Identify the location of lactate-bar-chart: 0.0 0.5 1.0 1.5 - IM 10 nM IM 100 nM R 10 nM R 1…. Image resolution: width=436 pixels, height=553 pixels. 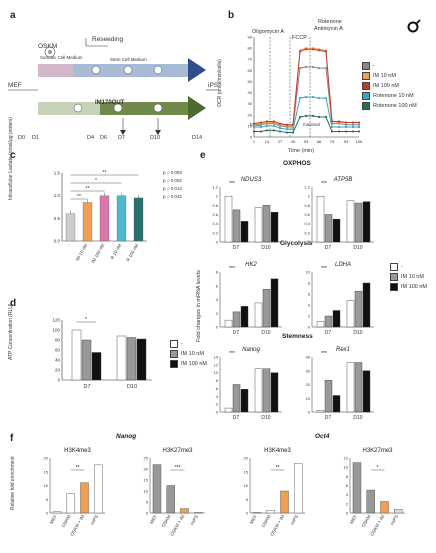
(100, 217).